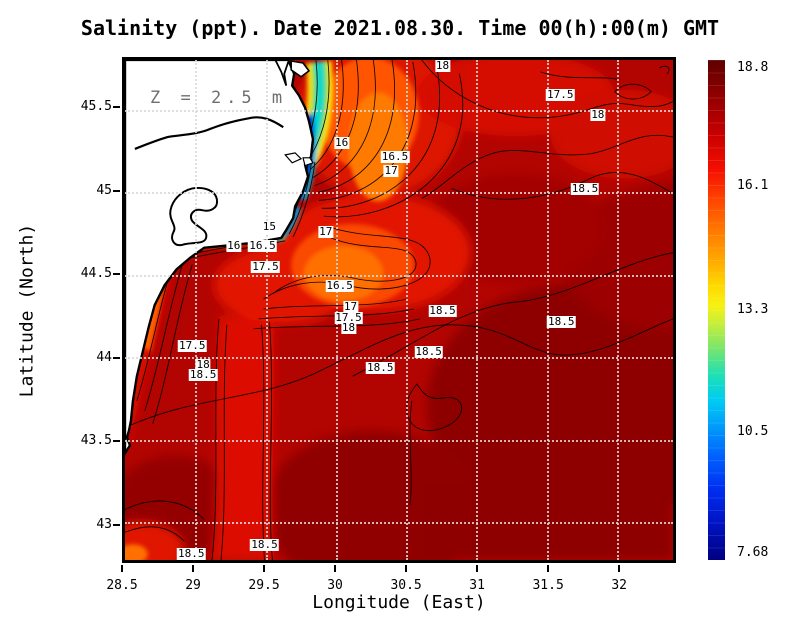 The image size is (800, 618). I want to click on x-axis-label: Longitude (East), so click(399, 602).